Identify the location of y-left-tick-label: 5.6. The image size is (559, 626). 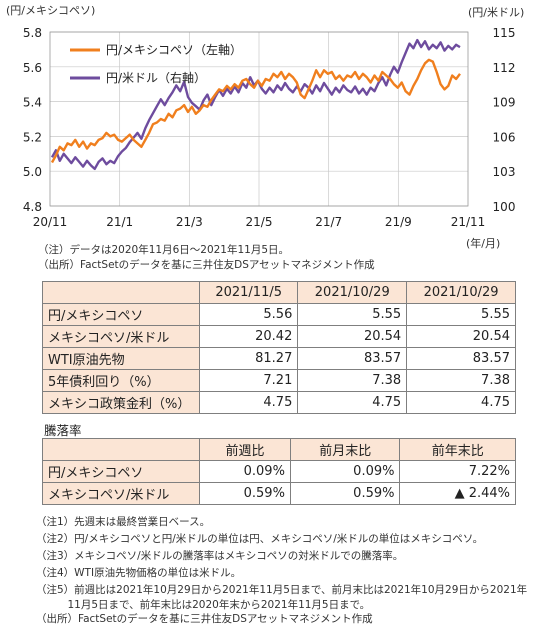
(32, 68).